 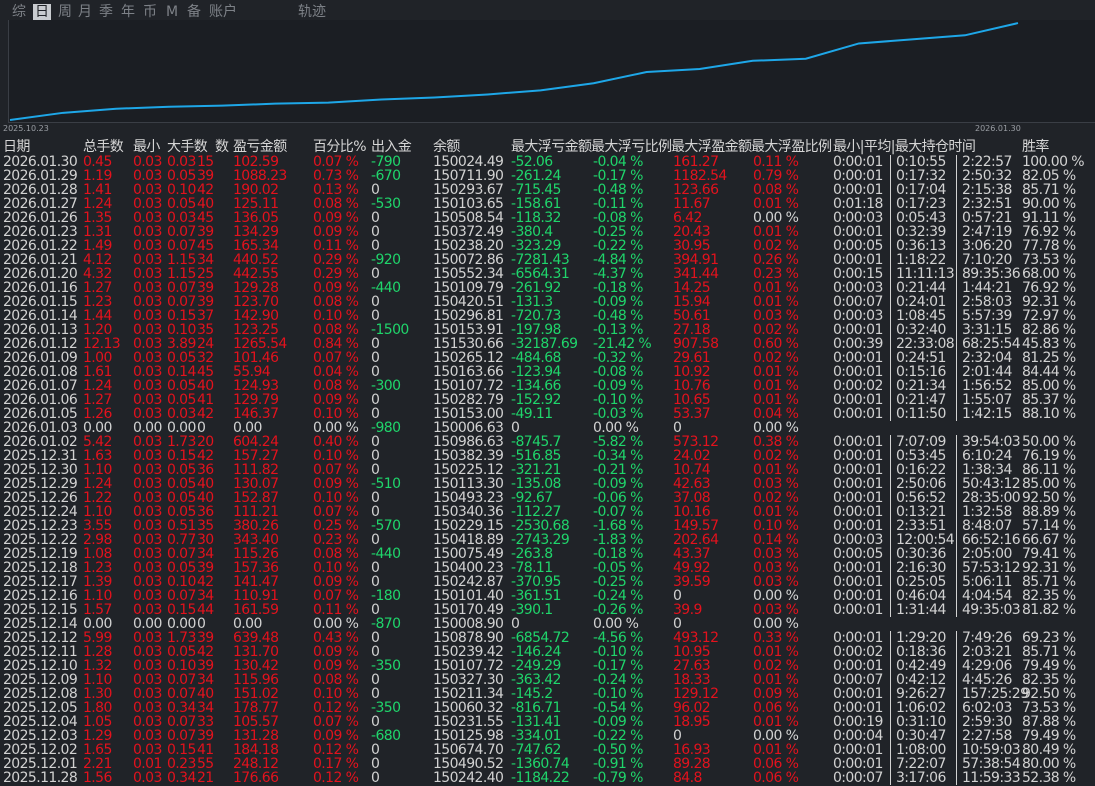 What do you see at coordinates (65, 12) in the screenshot?
I see `tab: 周` at bounding box center [65, 12].